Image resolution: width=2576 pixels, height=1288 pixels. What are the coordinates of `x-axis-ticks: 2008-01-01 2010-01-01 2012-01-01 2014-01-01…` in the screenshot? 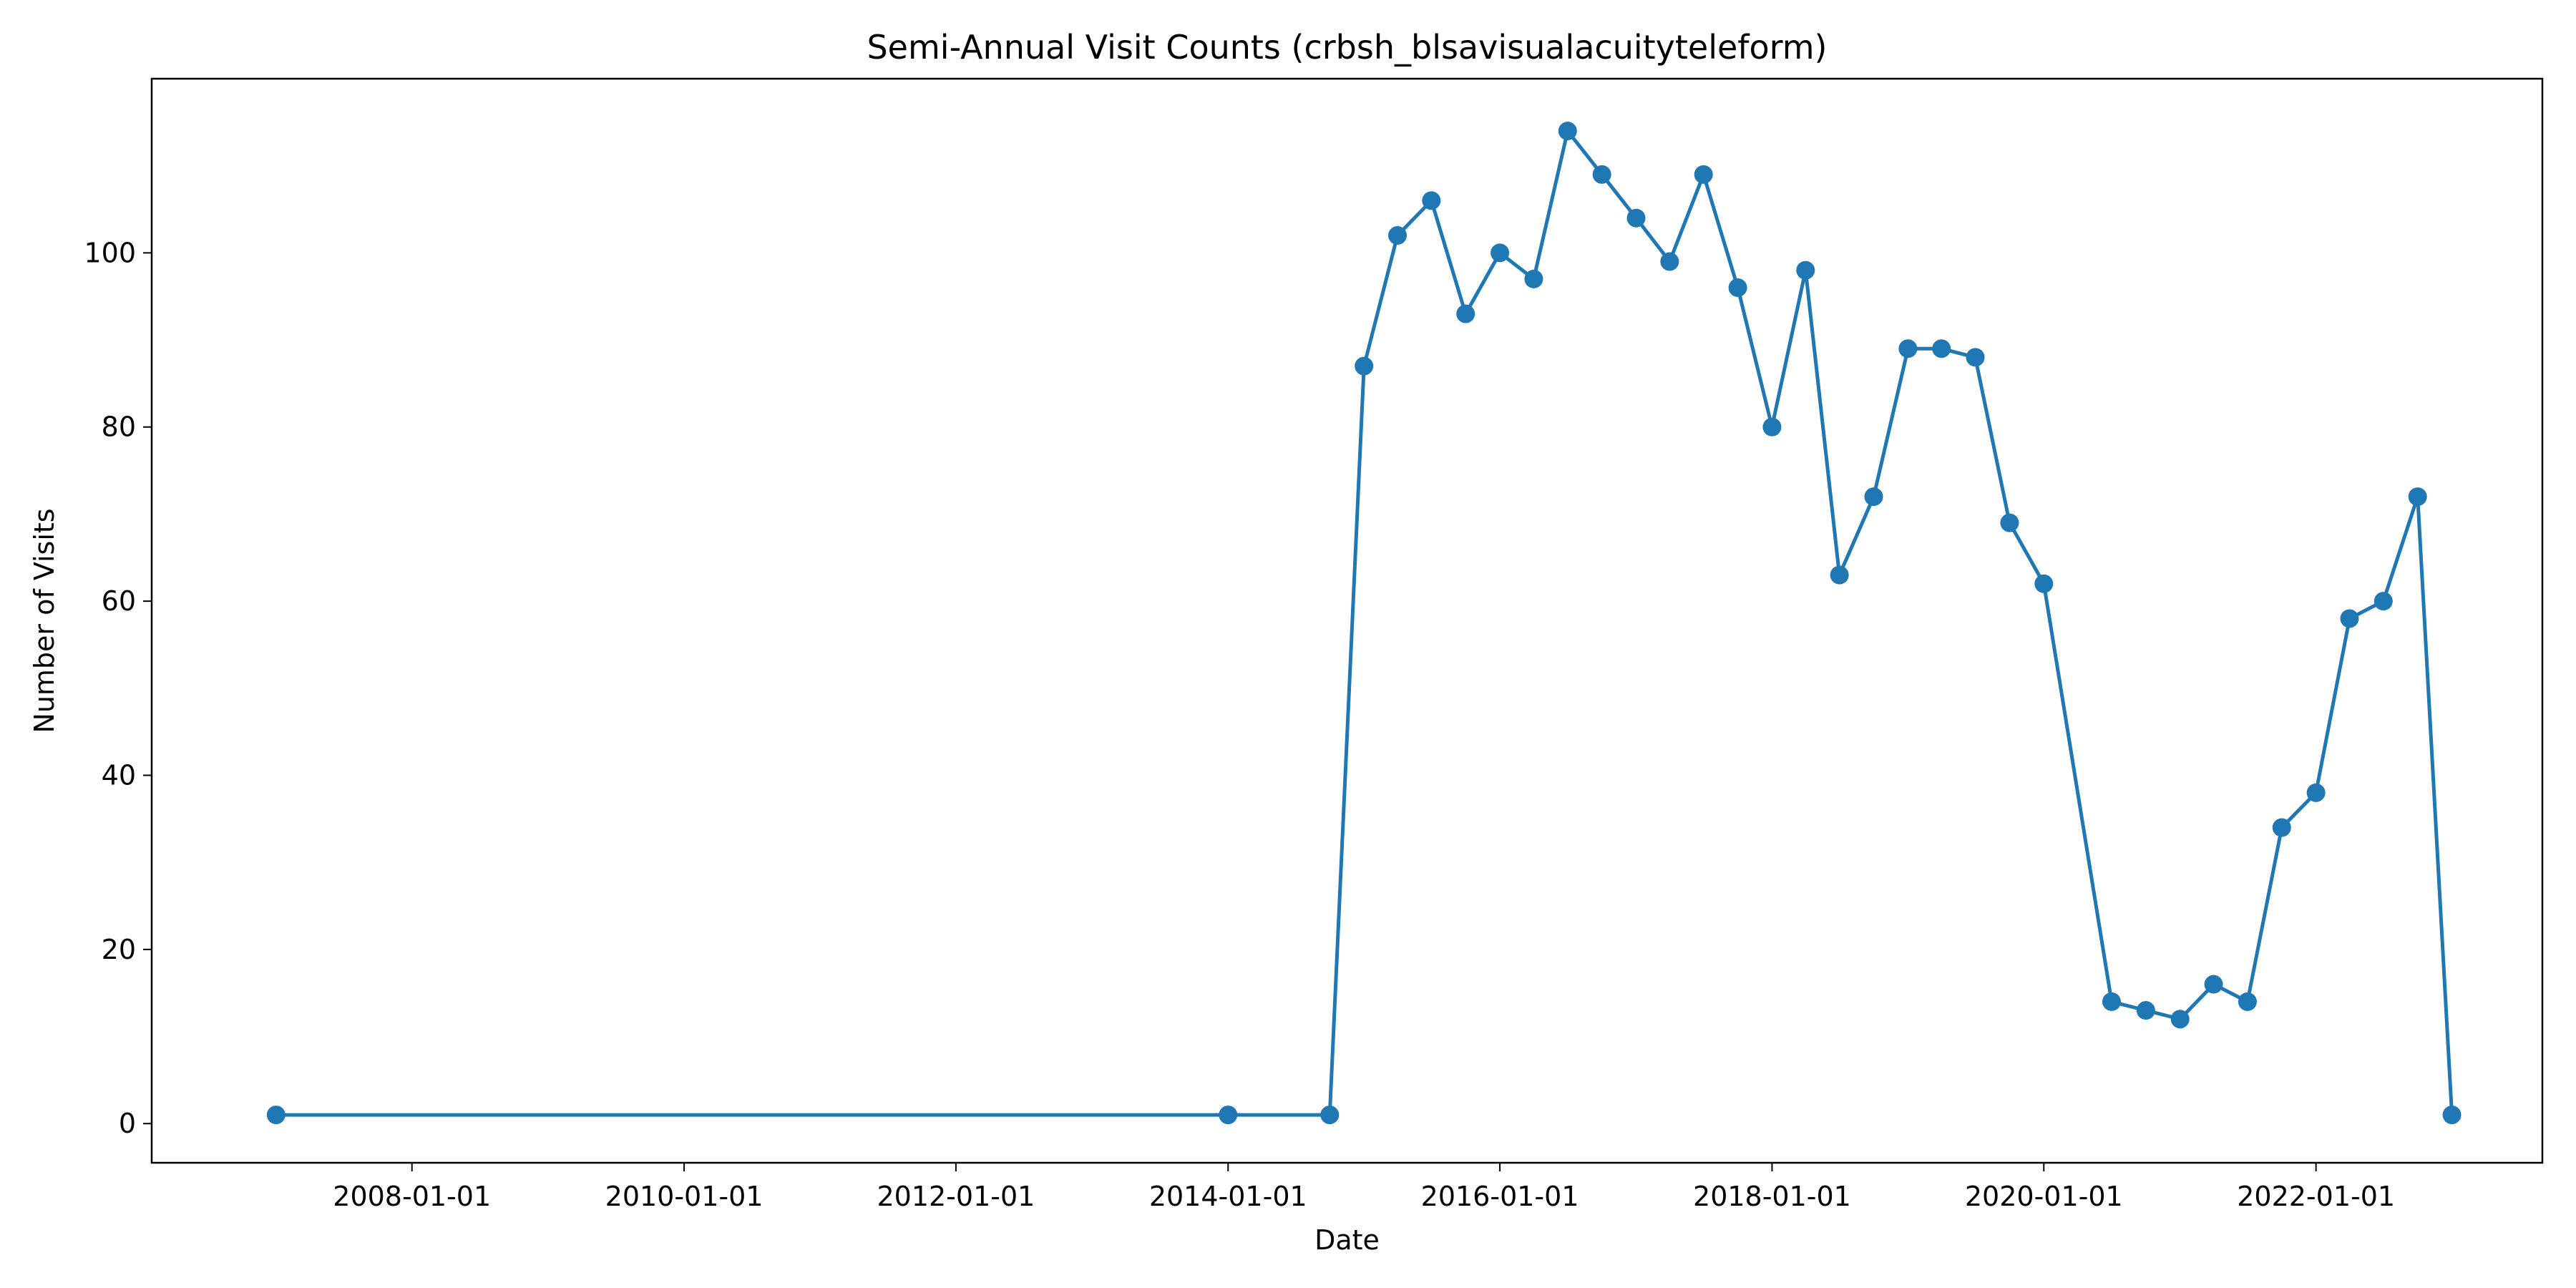 It's located at (1364, 1187).